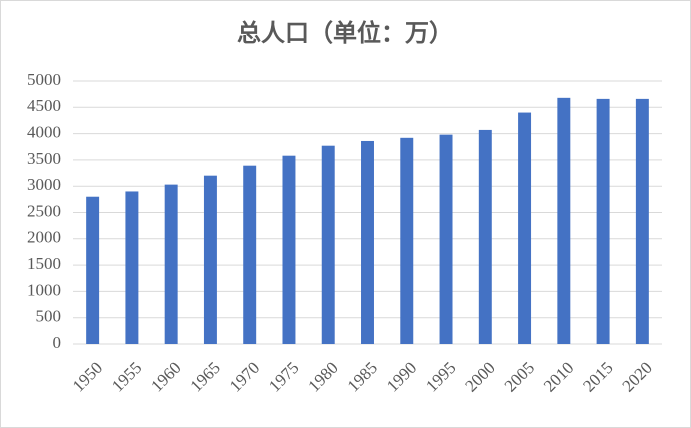 The image size is (691, 428). What do you see at coordinates (44, 105) in the screenshot?
I see `y-tick-label: 4500` at bounding box center [44, 105].